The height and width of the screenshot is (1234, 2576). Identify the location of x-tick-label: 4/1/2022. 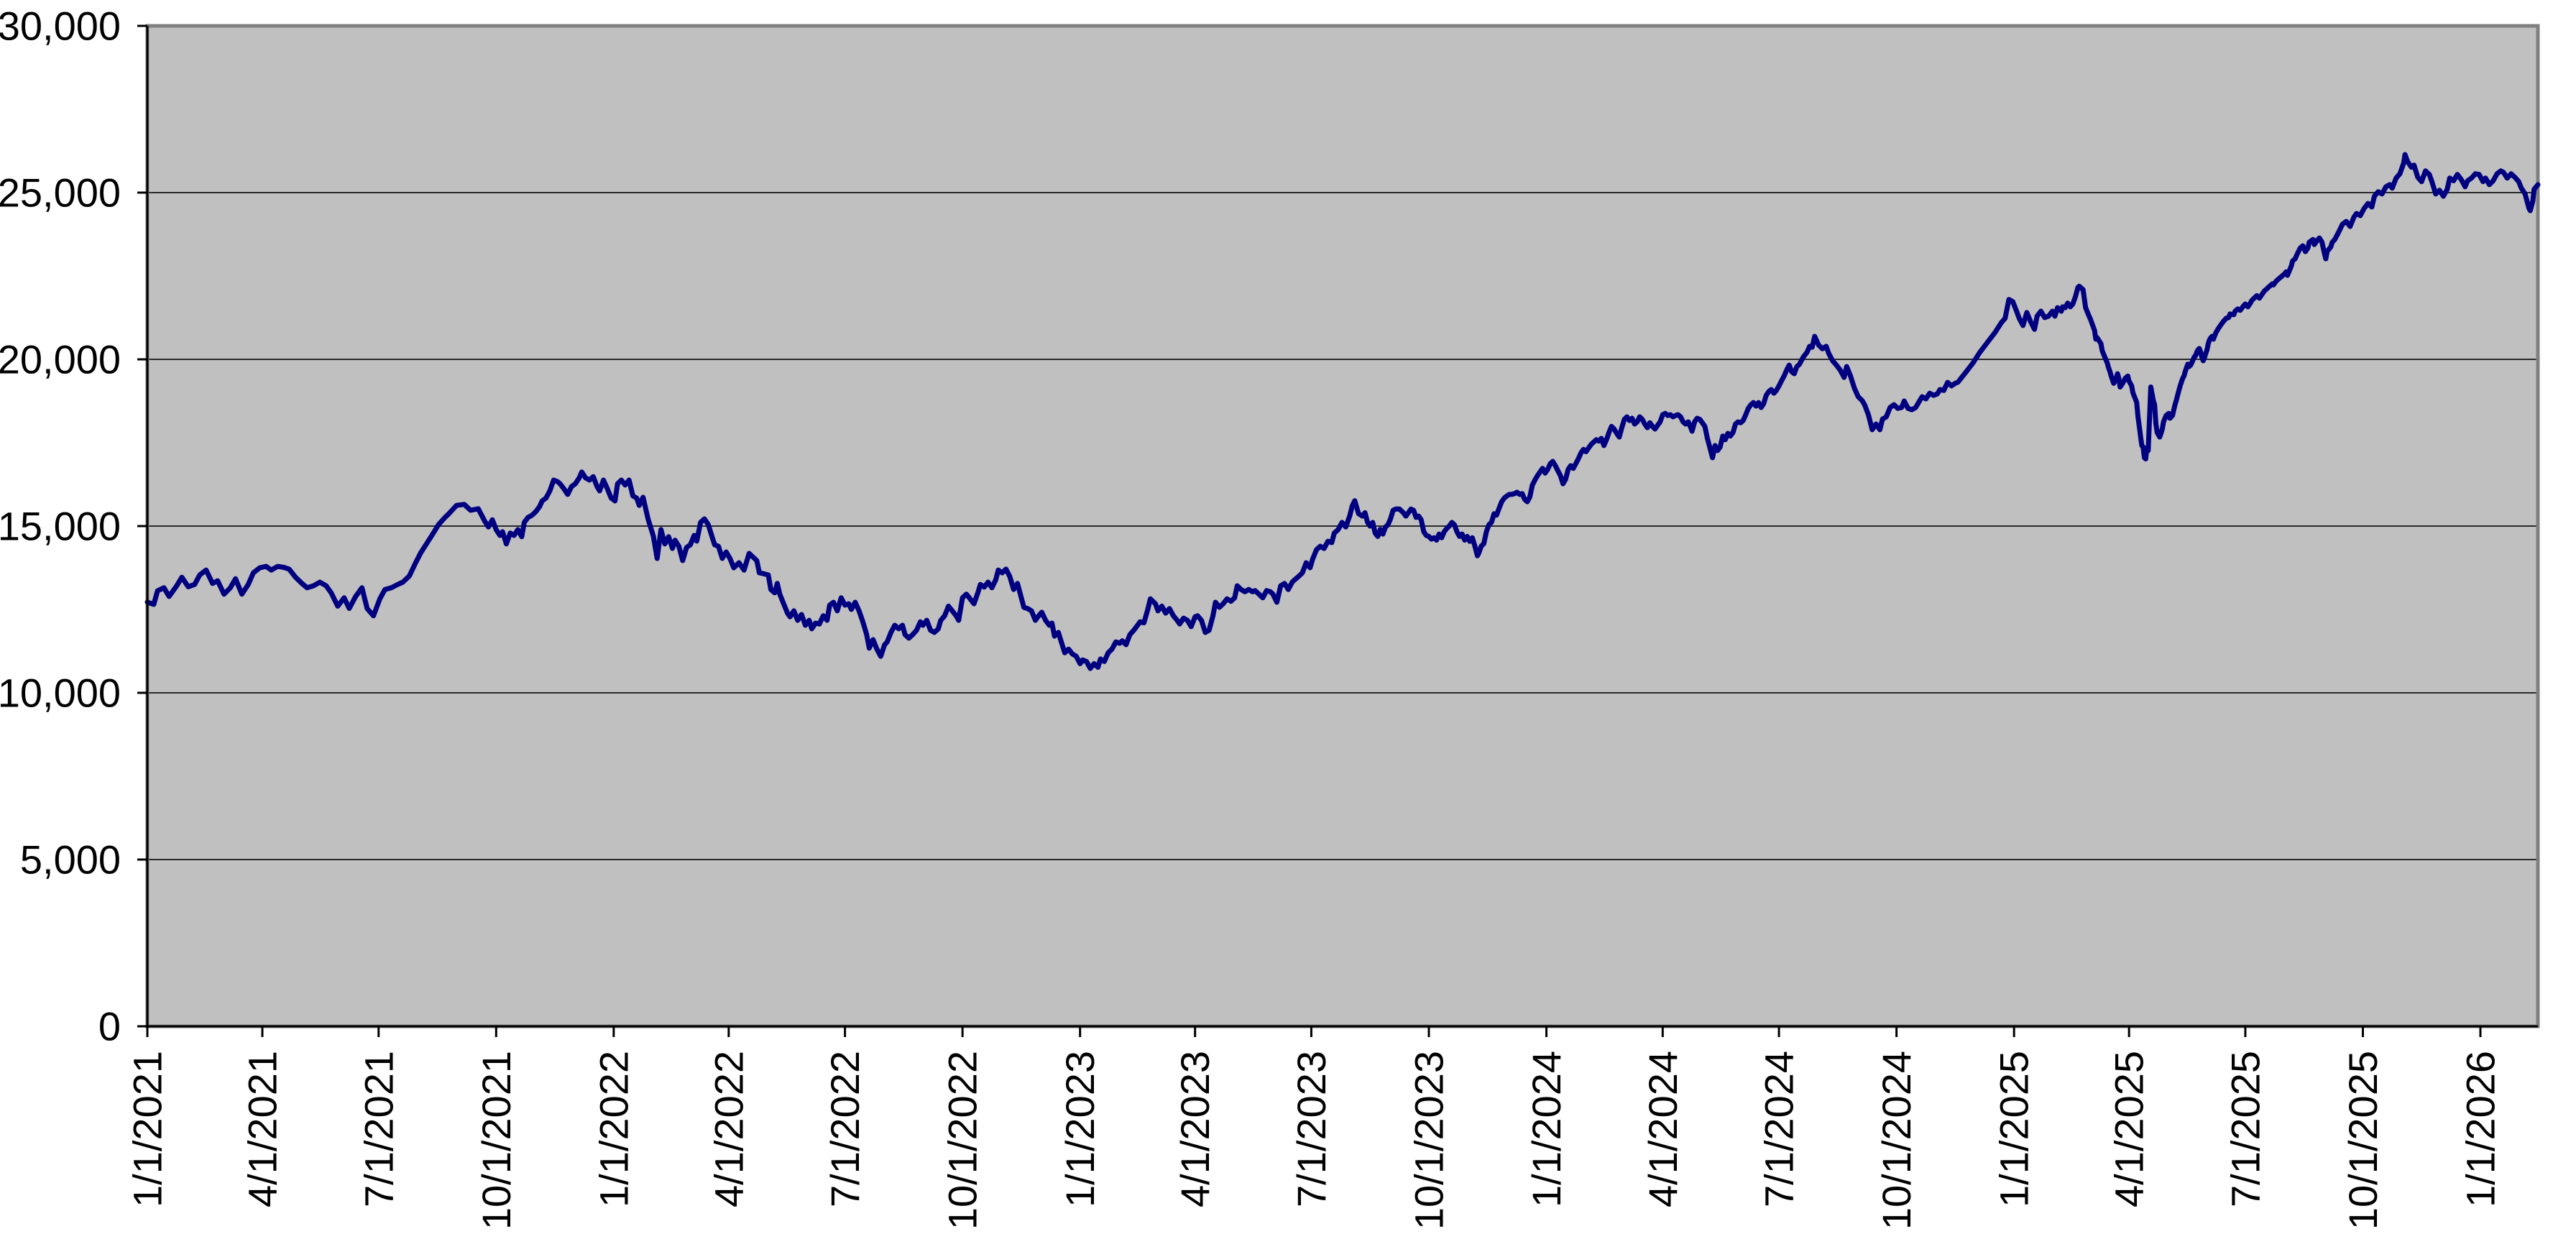
(728, 1129).